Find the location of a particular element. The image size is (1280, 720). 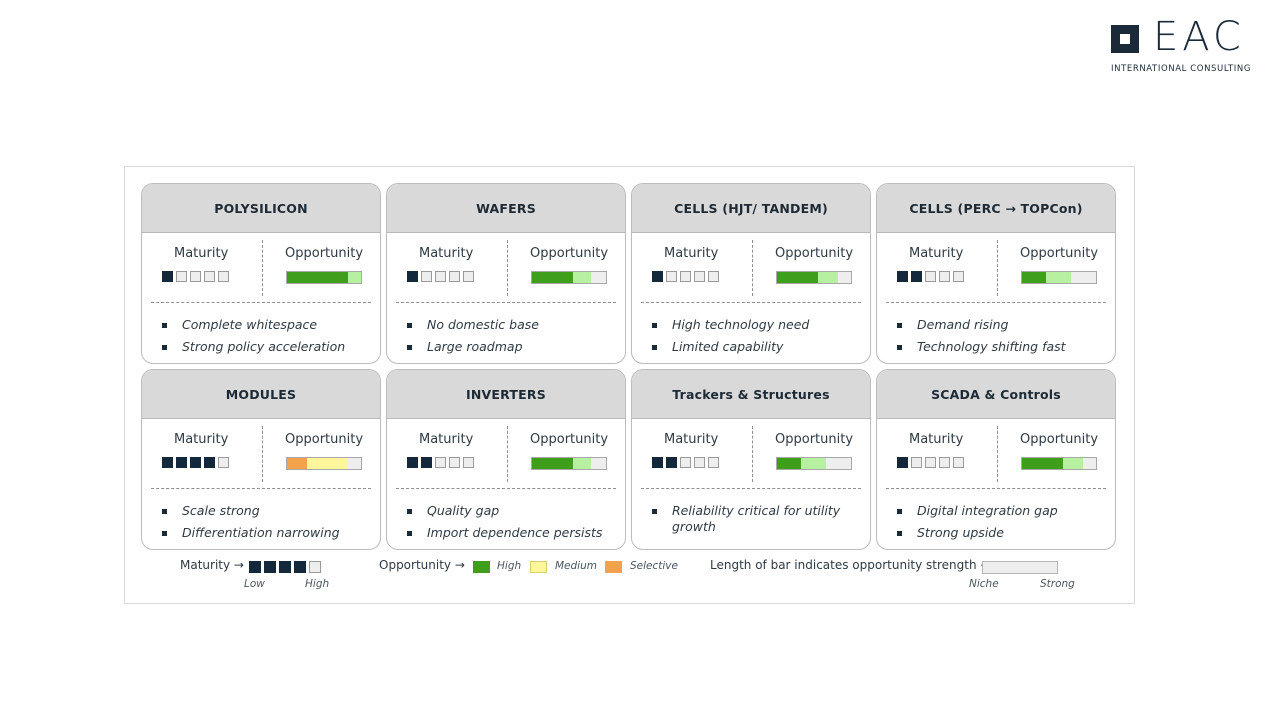

bullet-item: Differentiation narrowing is located at coordinates (267, 533).